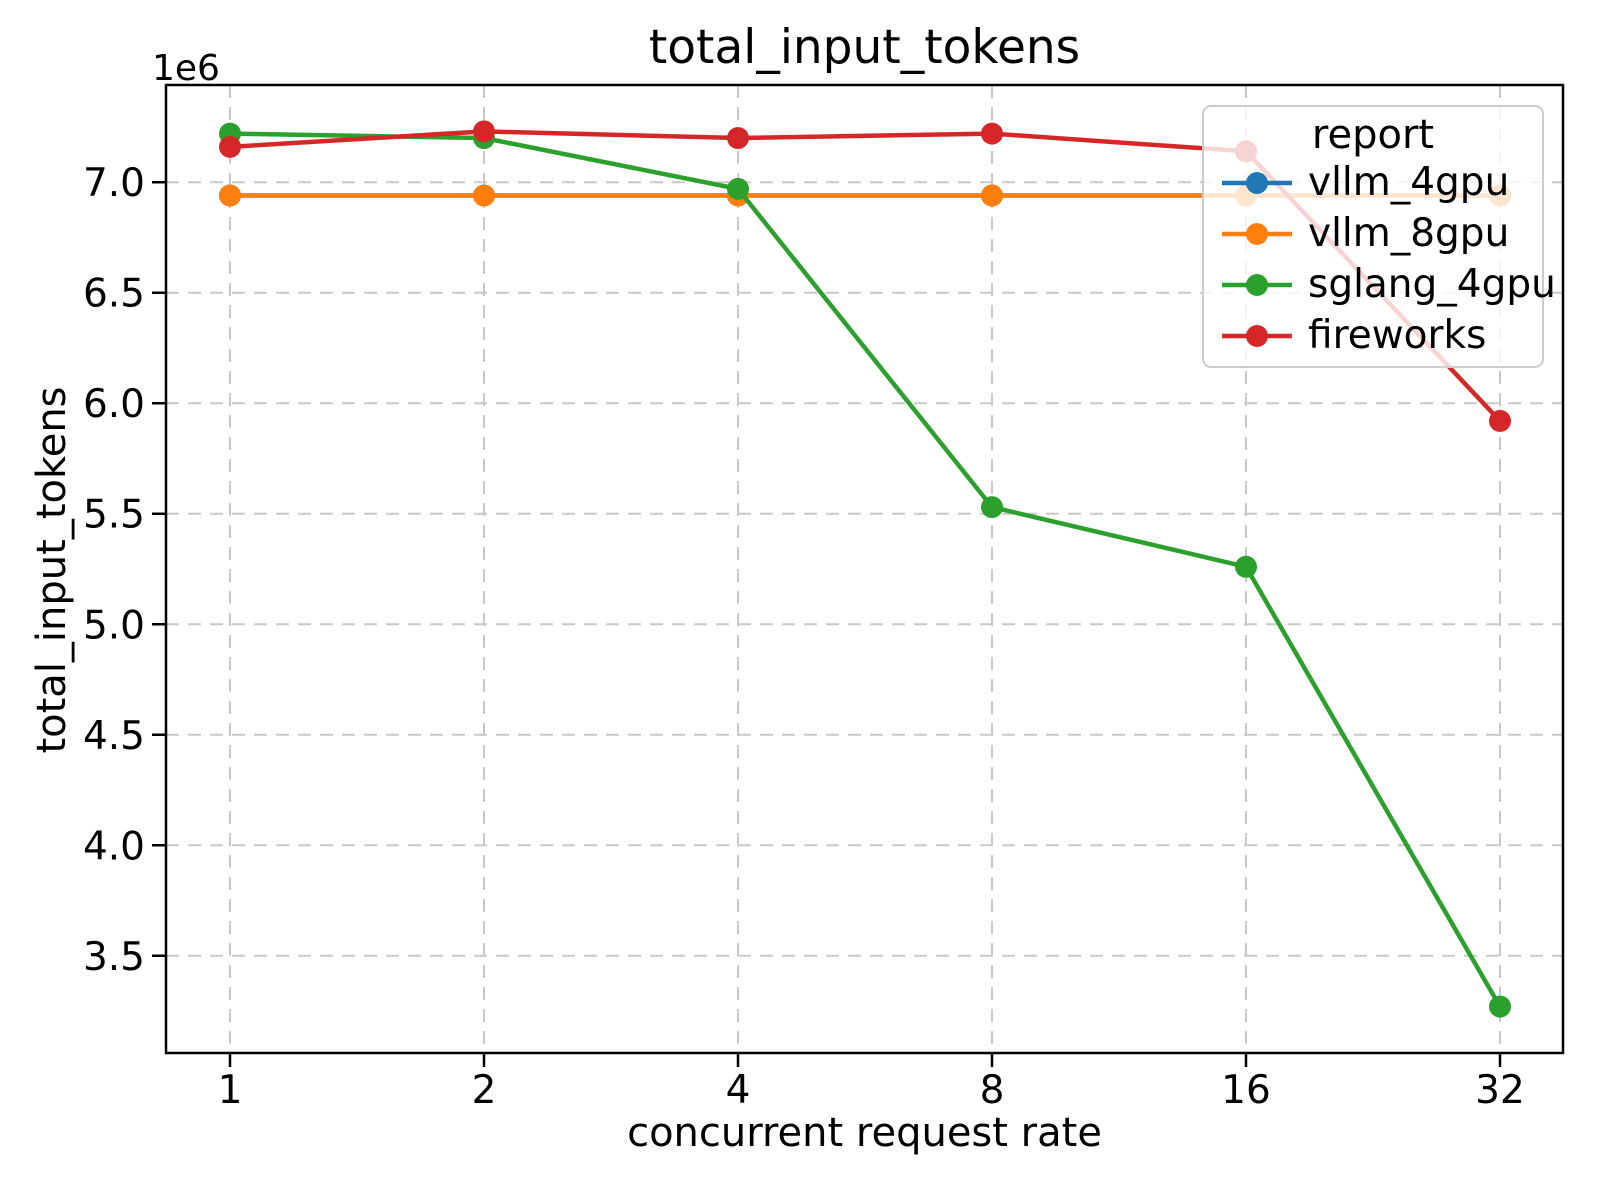  I want to click on y-tick-label: 5.5, so click(114, 515).